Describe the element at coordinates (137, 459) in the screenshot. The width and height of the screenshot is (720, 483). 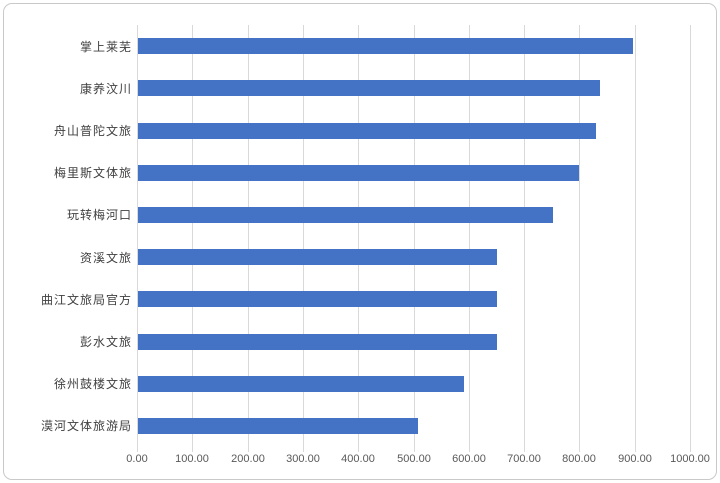
I see `x-axis-tick-label: 0.00` at that location.